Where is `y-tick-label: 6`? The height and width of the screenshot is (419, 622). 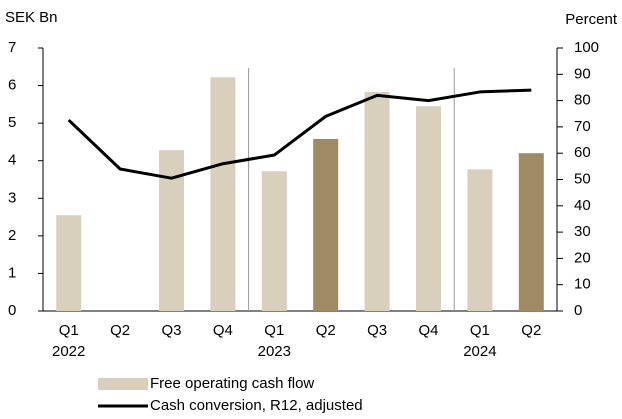 y-tick-label: 6 is located at coordinates (12, 85).